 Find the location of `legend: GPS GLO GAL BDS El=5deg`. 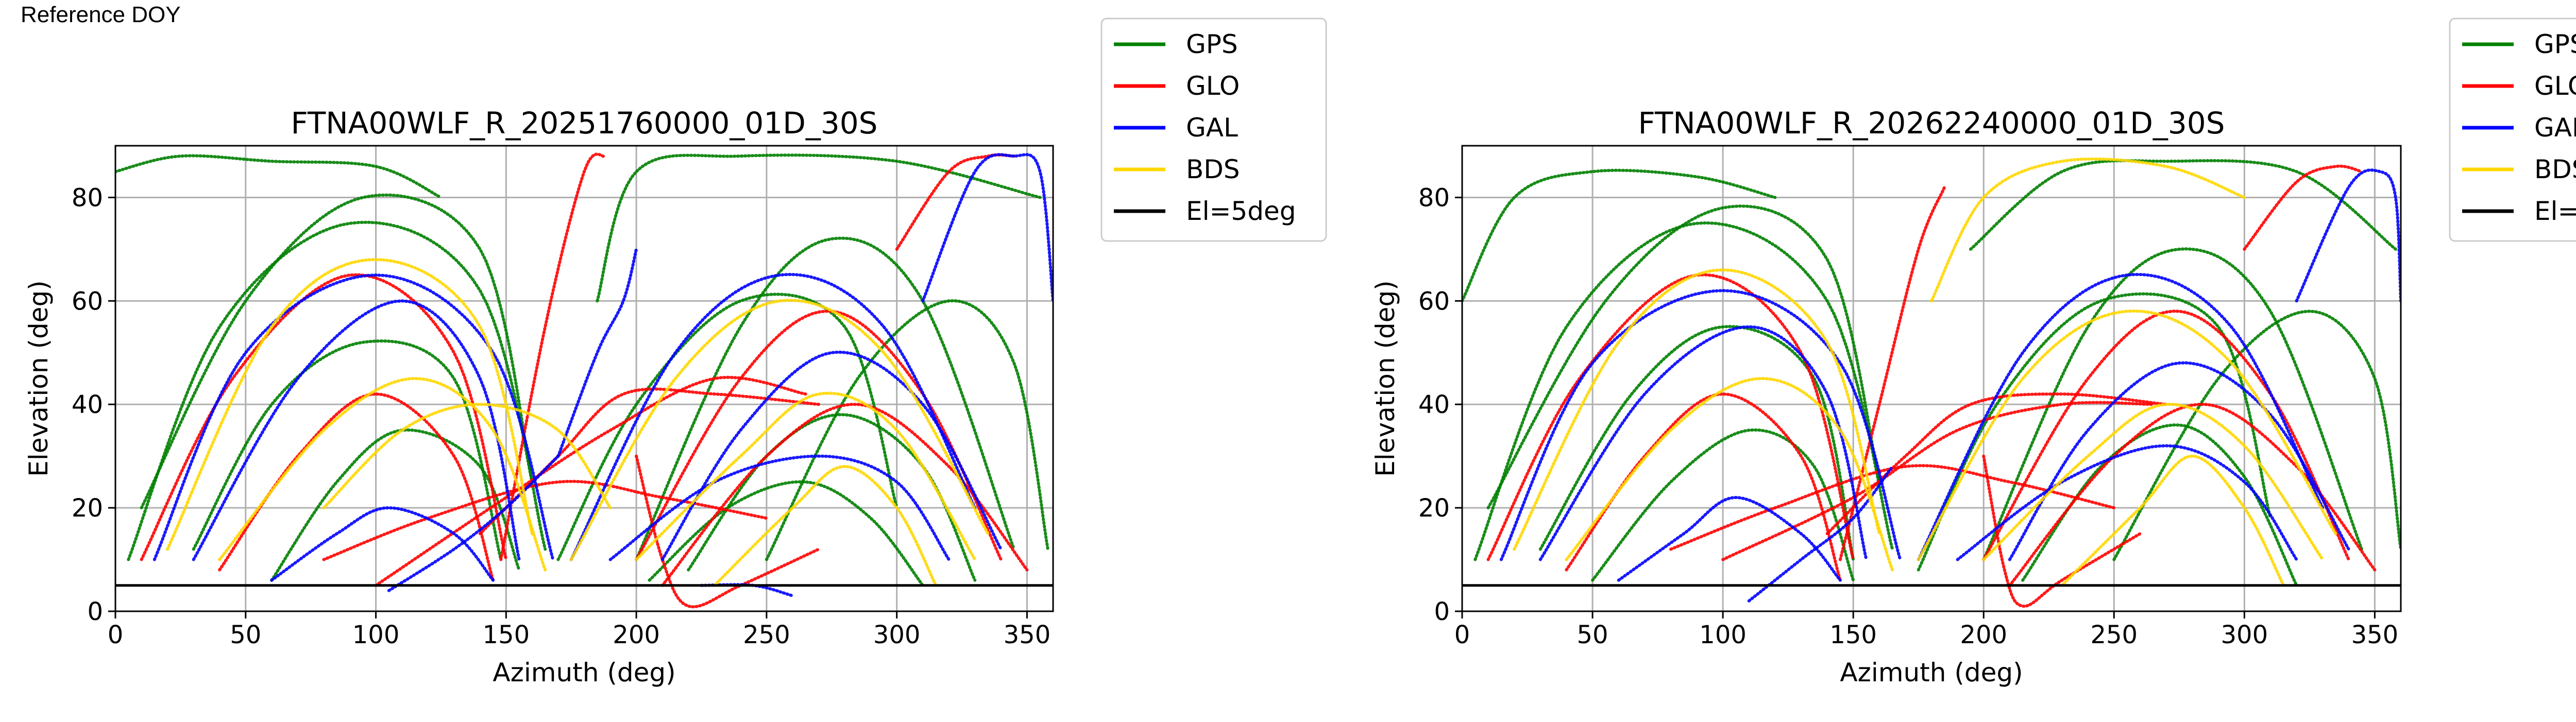

legend: GPS GLO GAL BDS El=5deg is located at coordinates (2512, 130).